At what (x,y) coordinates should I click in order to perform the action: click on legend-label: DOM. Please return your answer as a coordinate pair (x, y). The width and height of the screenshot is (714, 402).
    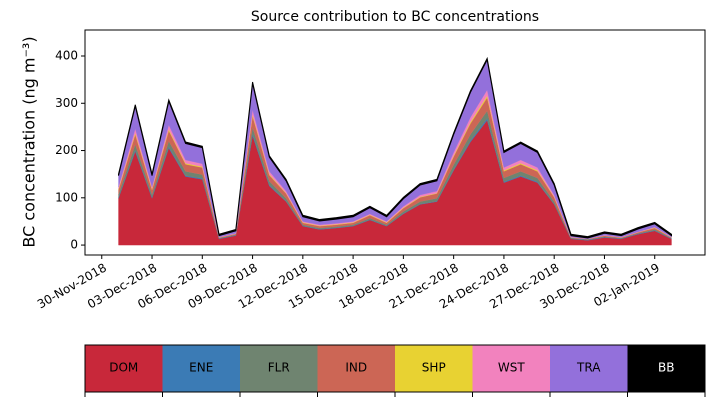
    Looking at the image, I should click on (123, 368).